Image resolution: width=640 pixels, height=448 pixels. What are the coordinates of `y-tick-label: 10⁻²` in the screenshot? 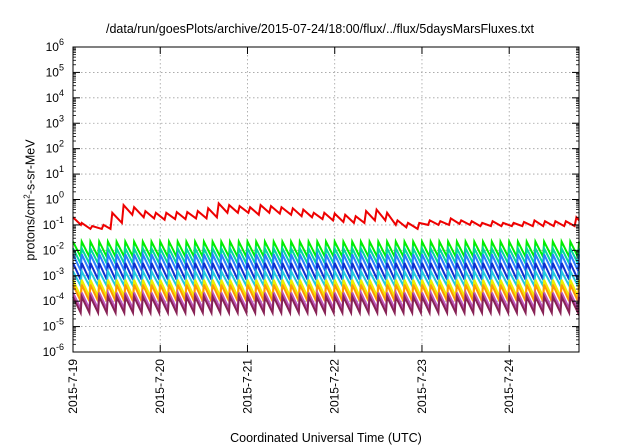 It's located at (53, 248).